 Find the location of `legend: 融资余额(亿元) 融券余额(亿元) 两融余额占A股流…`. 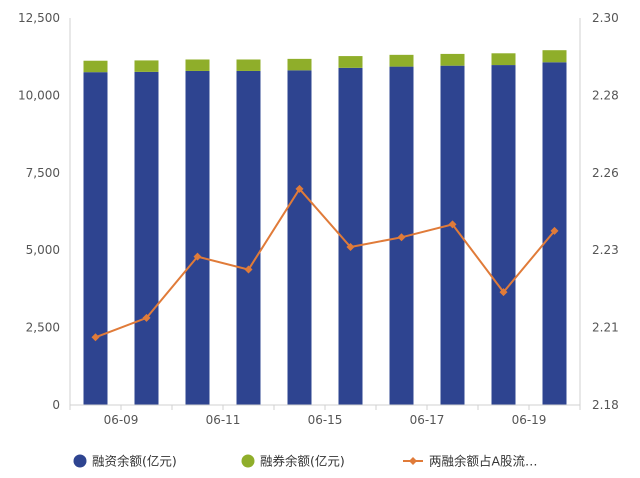

legend: 融资余额(亿元) 融券余额(亿元) 两融余额占A股流… is located at coordinates (305, 461).